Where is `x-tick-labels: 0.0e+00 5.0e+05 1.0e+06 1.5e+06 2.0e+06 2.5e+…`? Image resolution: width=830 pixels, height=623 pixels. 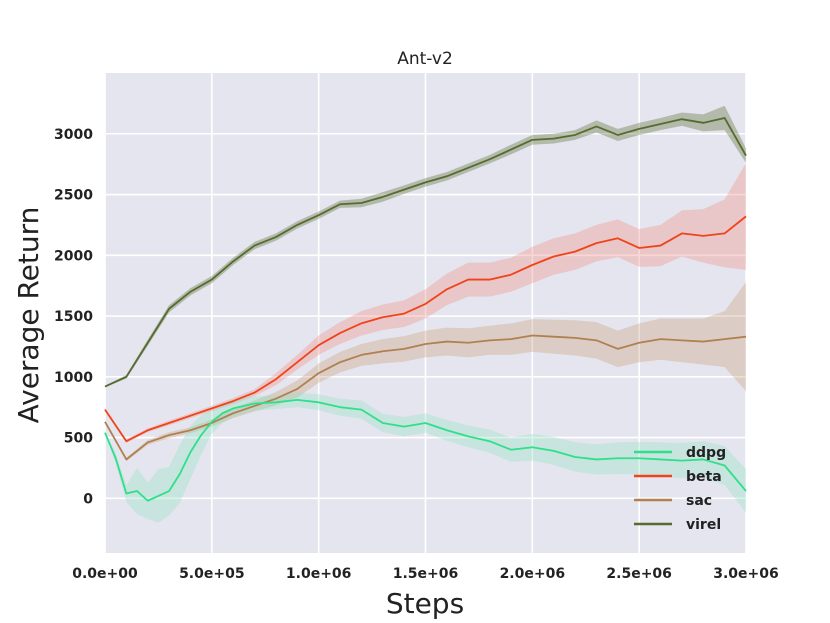 x-tick-labels: 0.0e+00 5.0e+05 1.0e+06 1.5e+06 2.0e+06 2.5e+… is located at coordinates (425, 574).